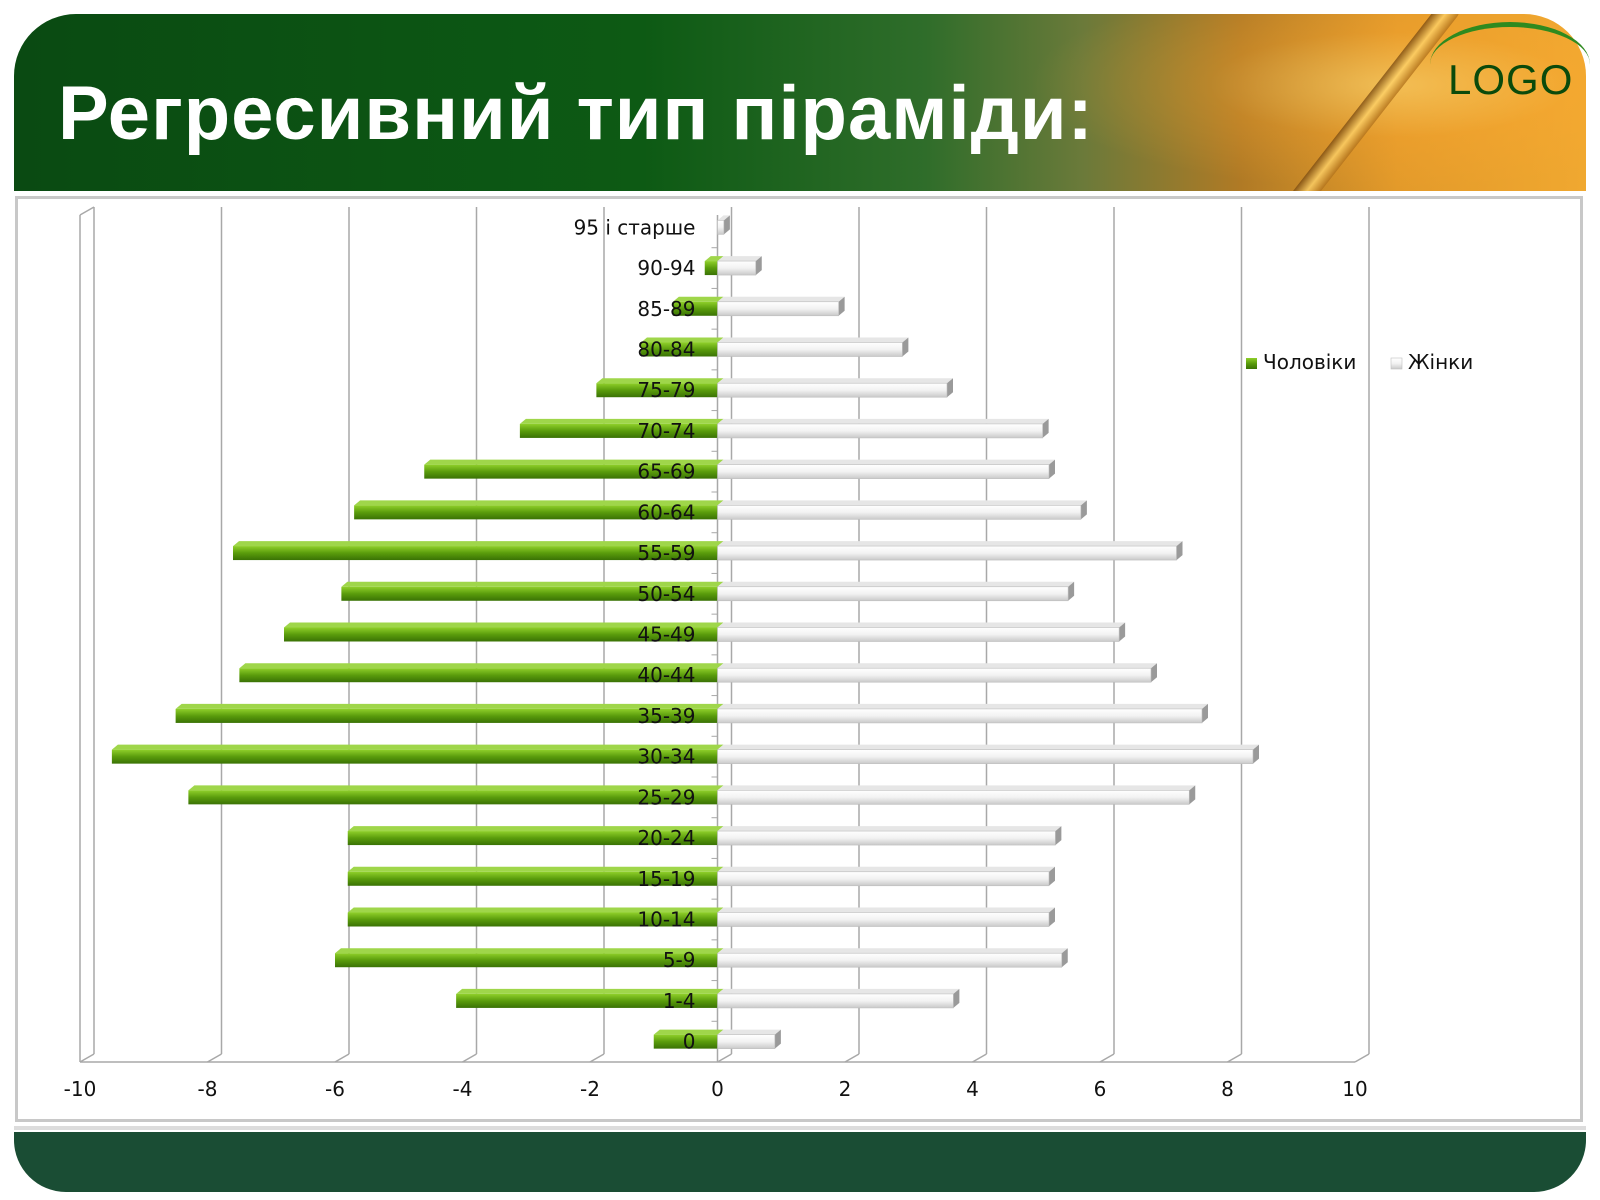 This screenshot has height=1200, width=1600. Describe the element at coordinates (1440, 362) in the screenshot. I see `legend-label-female: Жінки` at that location.